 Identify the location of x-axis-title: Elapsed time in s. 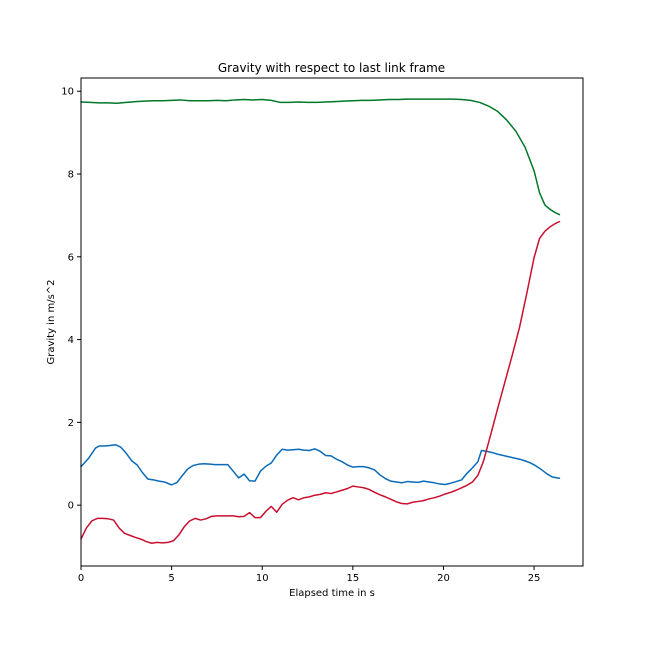
(332, 593).